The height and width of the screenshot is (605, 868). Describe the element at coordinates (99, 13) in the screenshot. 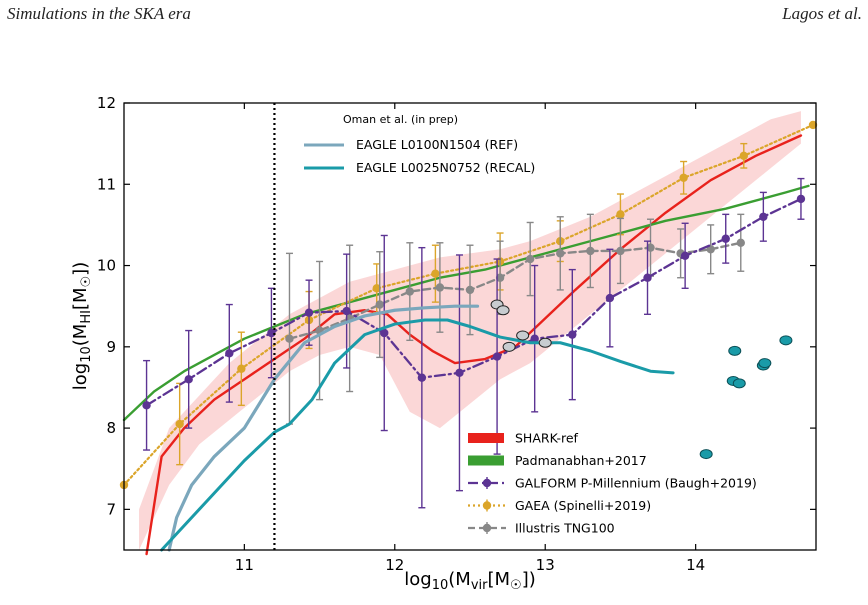

I see `header-title: Simulations in the SKA era` at that location.